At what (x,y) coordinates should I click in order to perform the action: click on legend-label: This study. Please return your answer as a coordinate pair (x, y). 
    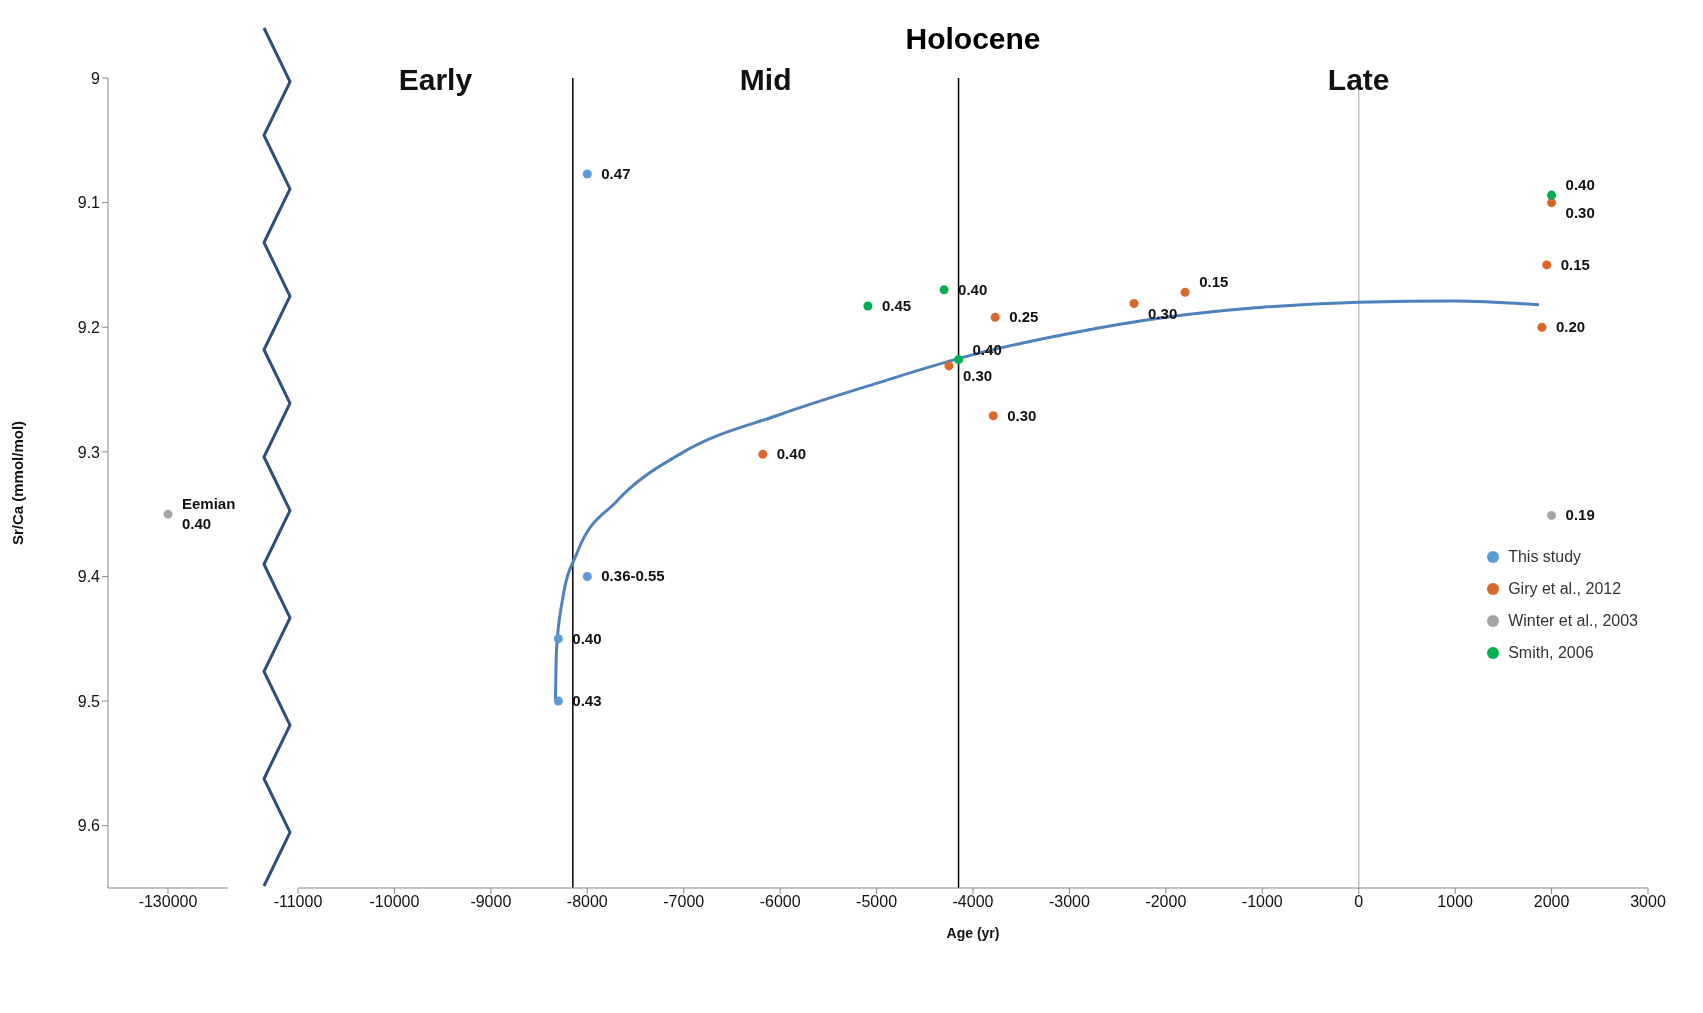
    Looking at the image, I should click on (1545, 557).